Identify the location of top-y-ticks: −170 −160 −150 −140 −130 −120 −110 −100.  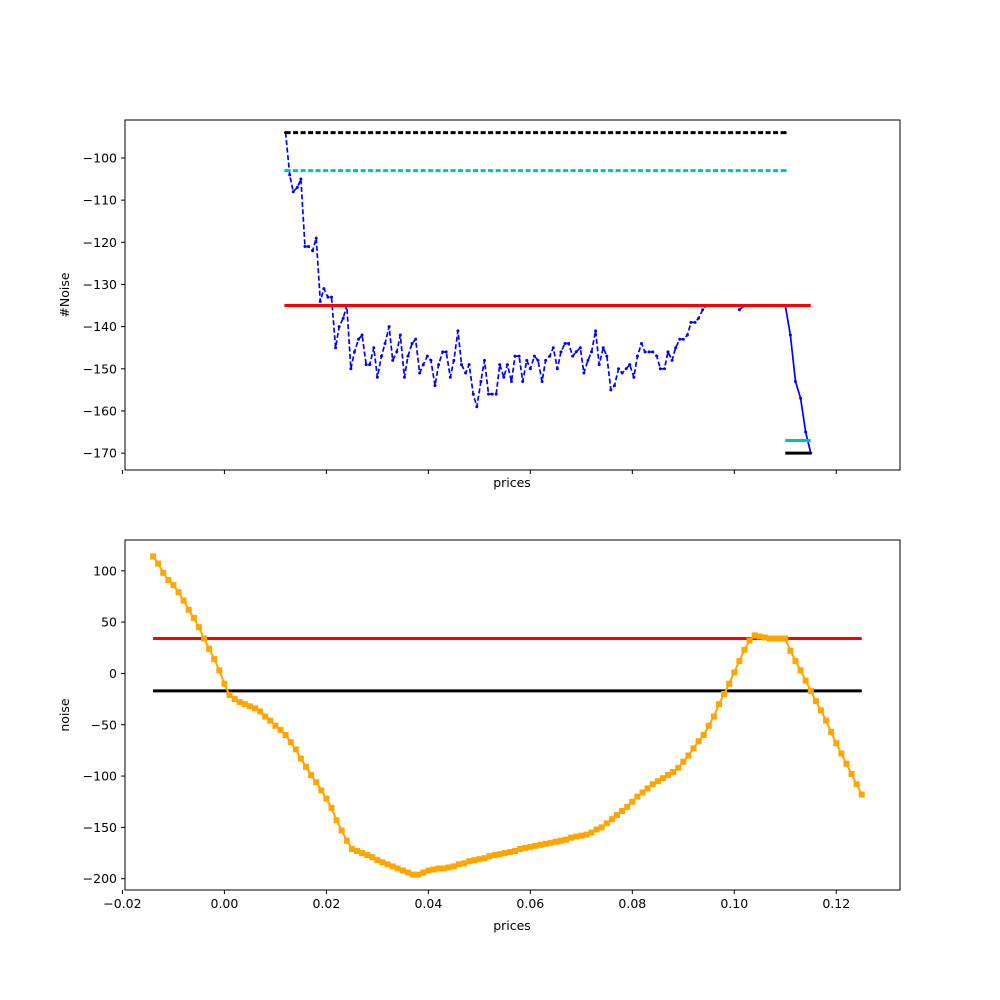
(104, 305).